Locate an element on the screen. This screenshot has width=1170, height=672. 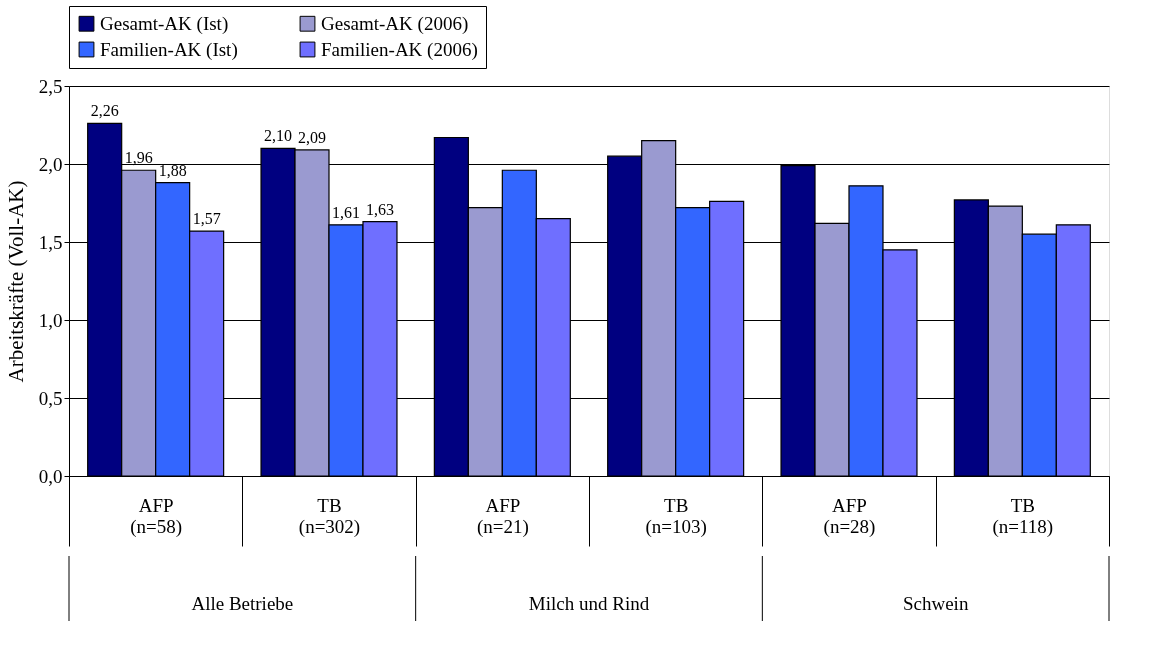
text: Milch und Rind is located at coordinates (589, 603).